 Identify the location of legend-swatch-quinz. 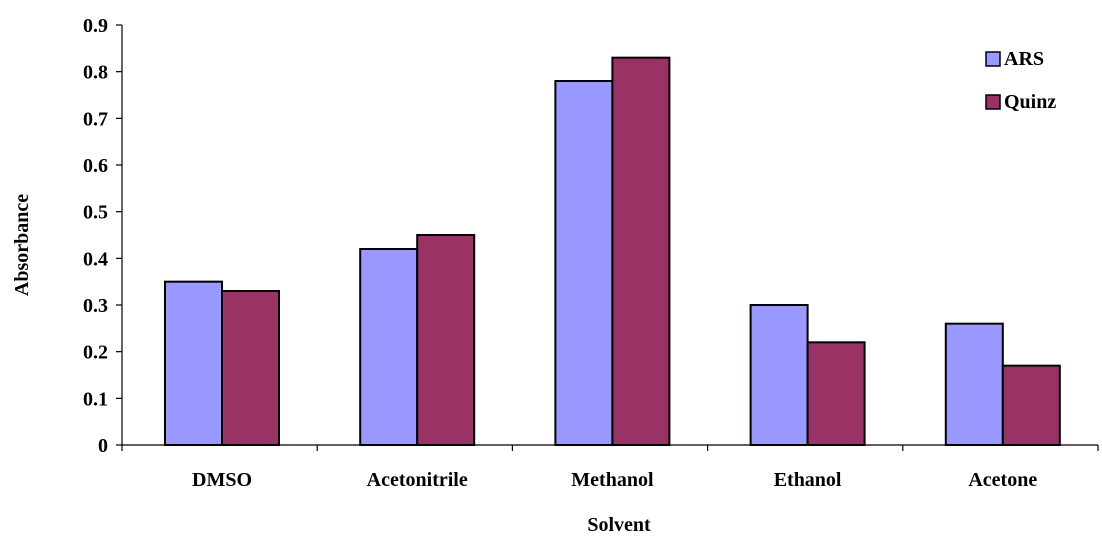
(993, 102).